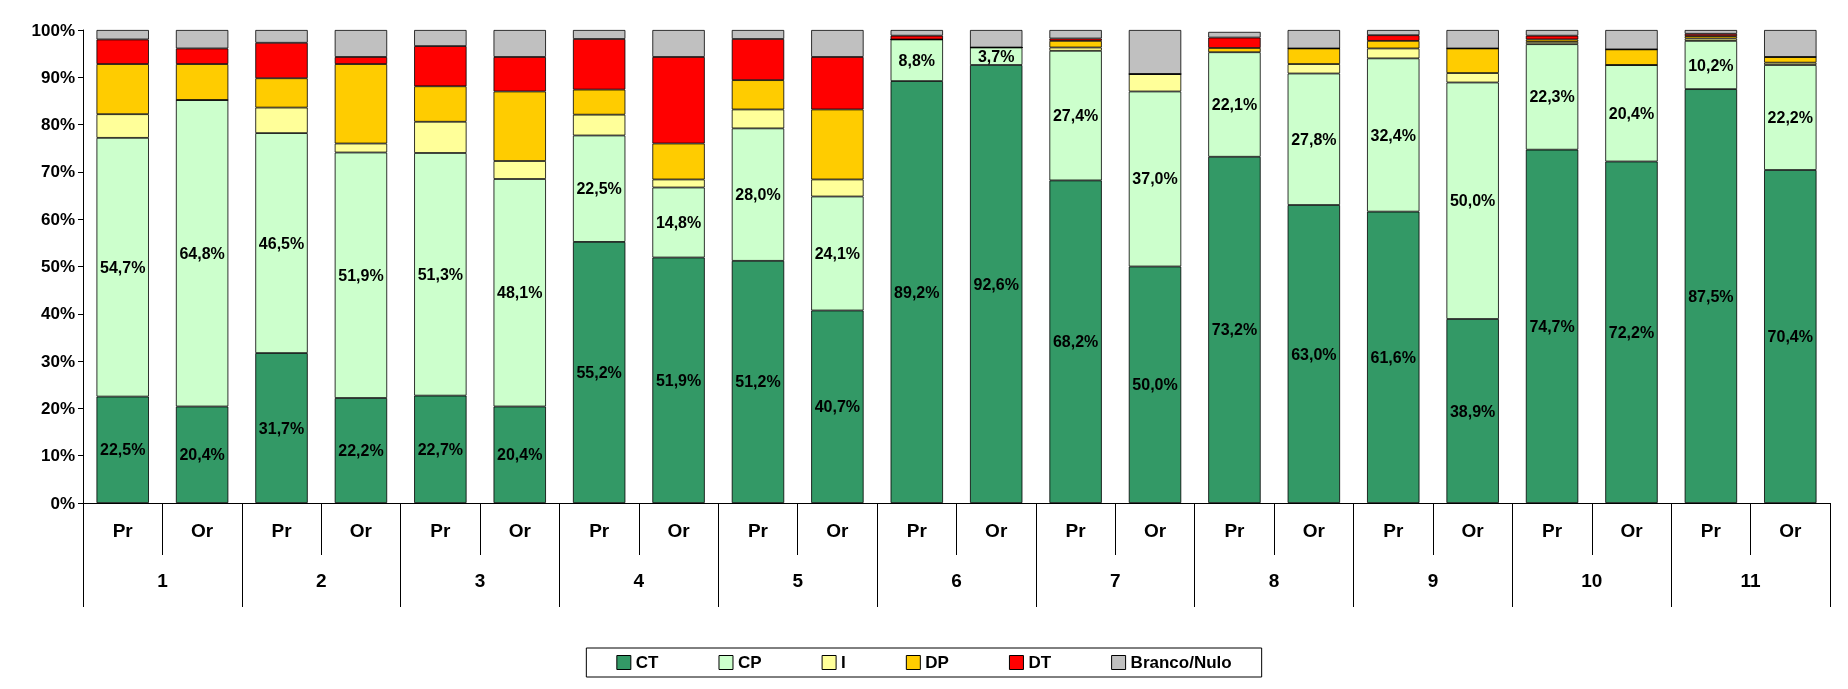  Describe the element at coordinates (758, 195) in the screenshot. I see `data-label: 28,0%` at that location.